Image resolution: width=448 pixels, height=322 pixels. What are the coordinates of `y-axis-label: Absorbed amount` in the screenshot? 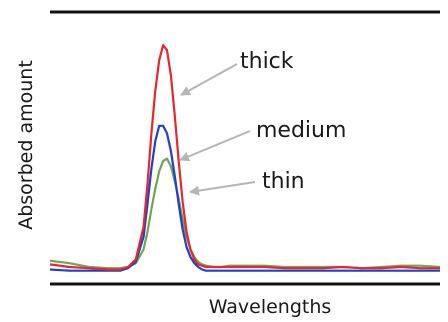 It's located at (26, 145).